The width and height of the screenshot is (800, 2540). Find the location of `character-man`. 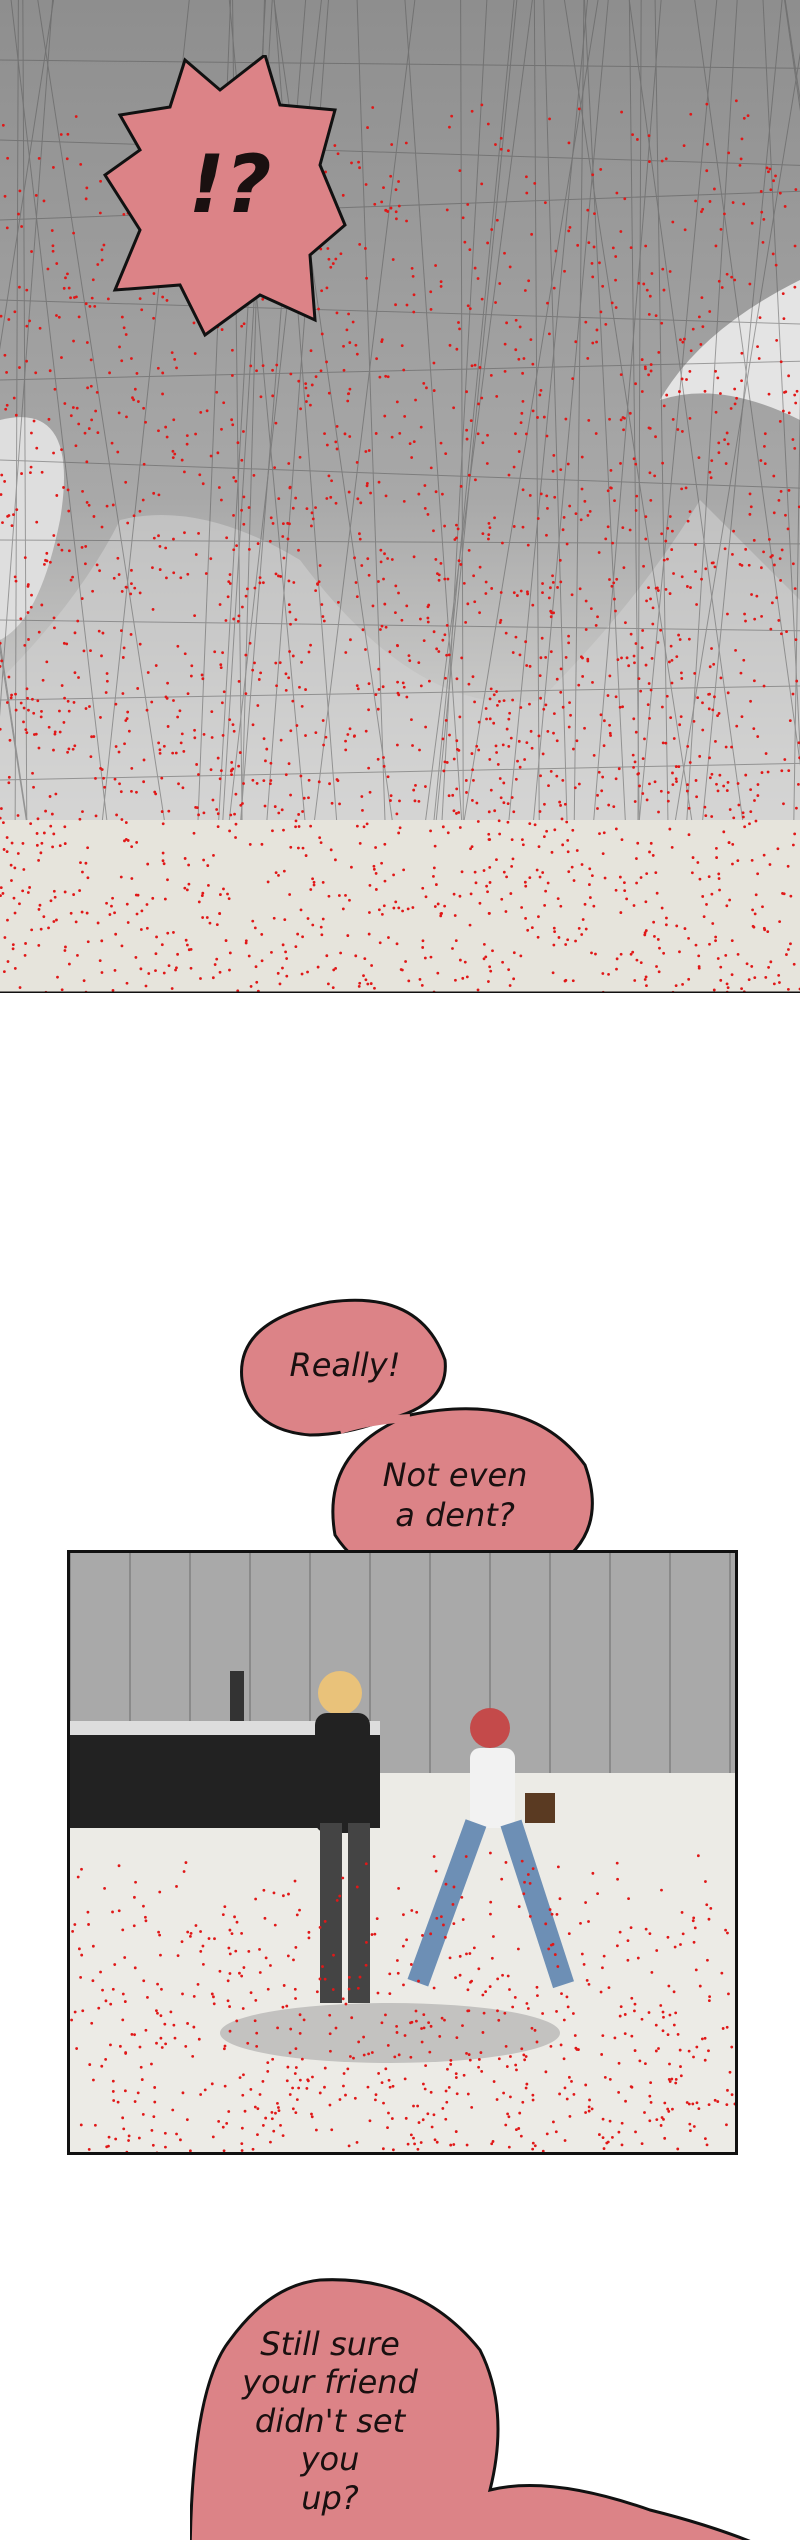

character-man is located at coordinates (342, 1837).